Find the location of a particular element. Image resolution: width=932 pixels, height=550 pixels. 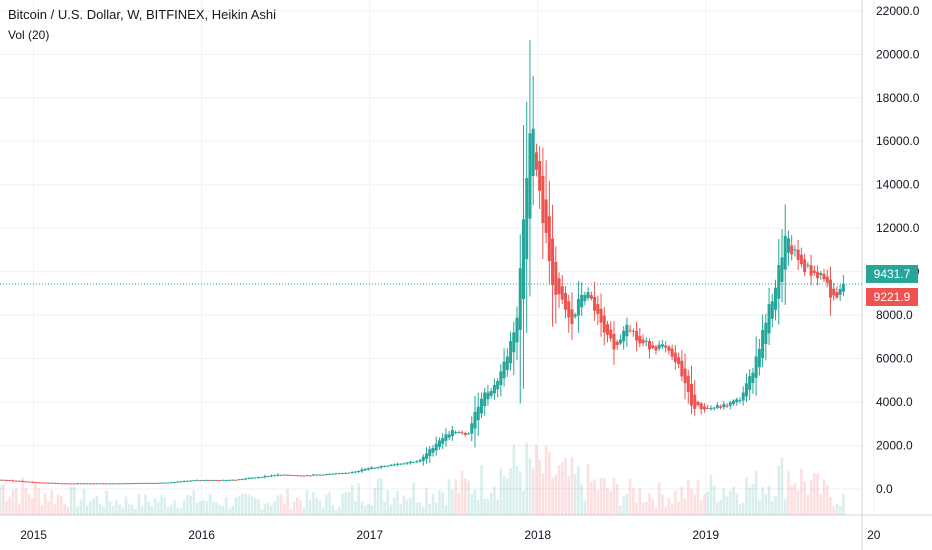

y-tick-label: 12000.0 is located at coordinates (898, 228).